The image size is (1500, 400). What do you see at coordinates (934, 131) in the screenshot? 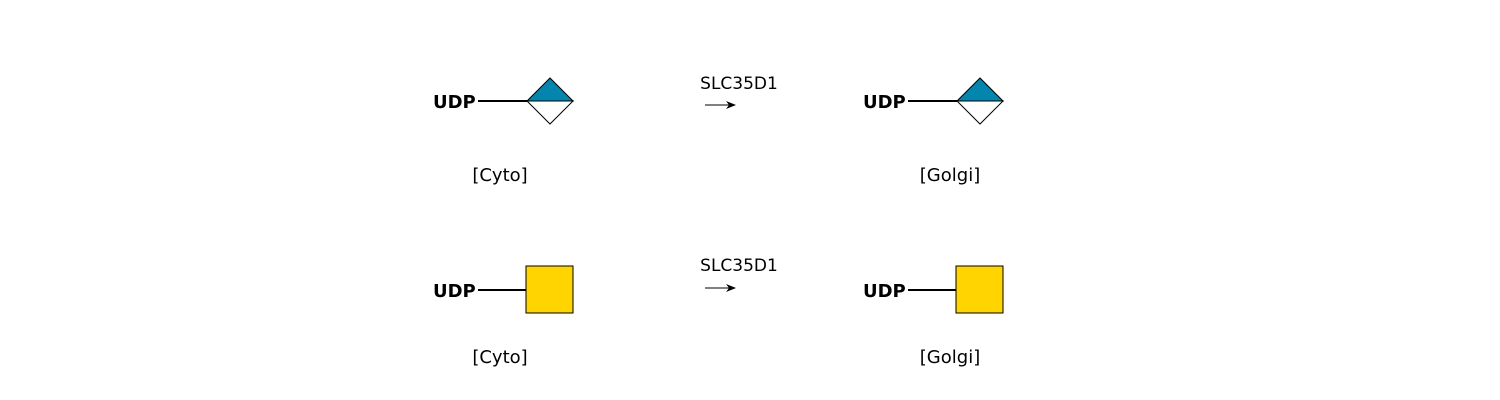
I see `product-1: UDP [Golgi]` at bounding box center [934, 131].